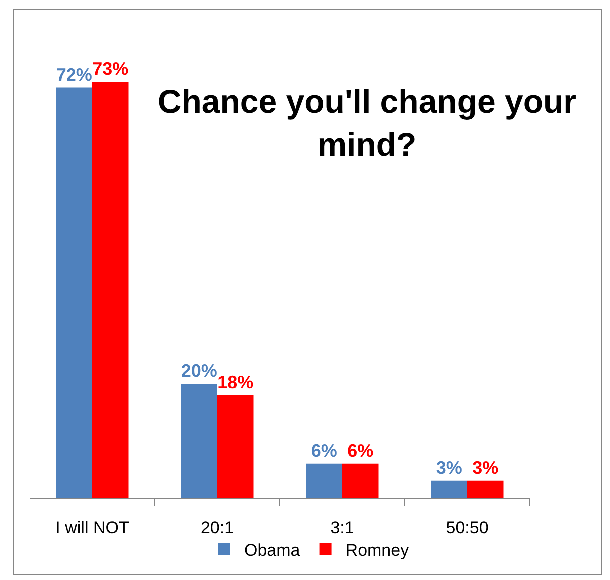  What do you see at coordinates (93, 528) in the screenshot?
I see `x-tick-label: I will NOT` at bounding box center [93, 528].